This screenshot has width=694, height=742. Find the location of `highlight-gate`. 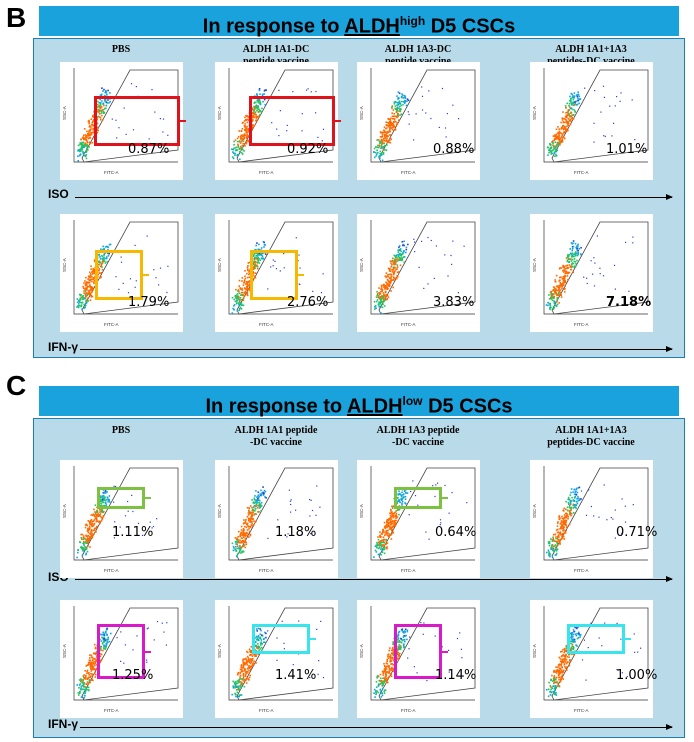

highlight-gate is located at coordinates (418, 498).